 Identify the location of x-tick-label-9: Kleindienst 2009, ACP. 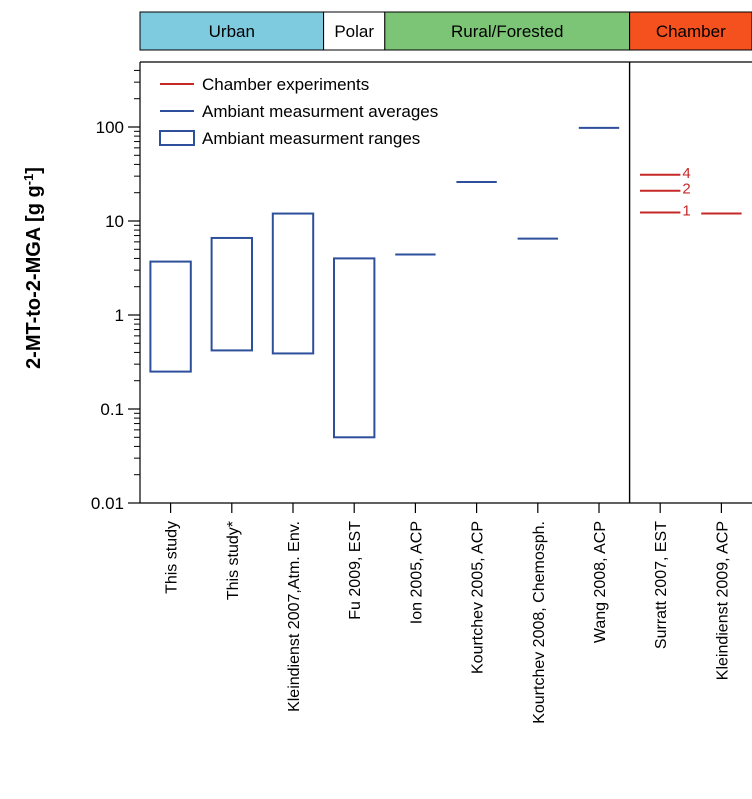
(722, 600).